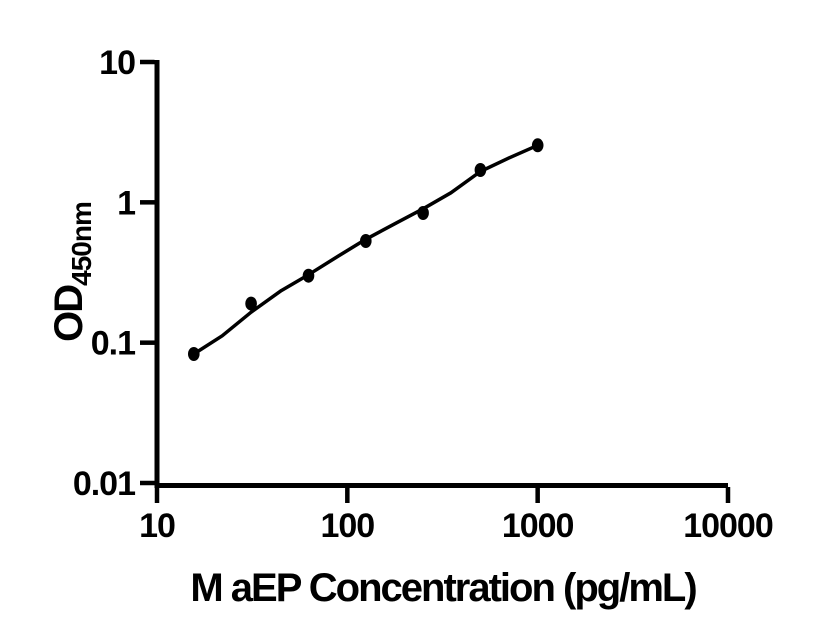 This screenshot has width=816, height=640. Describe the element at coordinates (538, 526) in the screenshot. I see `x-tick-label-1000: 1000` at that location.